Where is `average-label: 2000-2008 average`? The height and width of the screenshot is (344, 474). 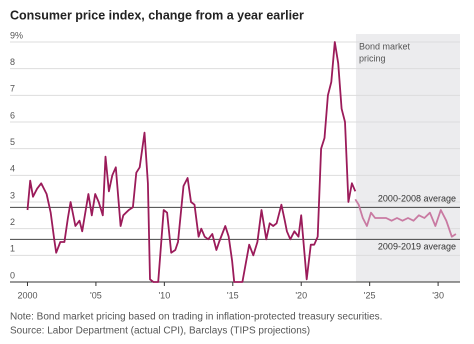
average-label: 2000-2008 average is located at coordinates (417, 199).